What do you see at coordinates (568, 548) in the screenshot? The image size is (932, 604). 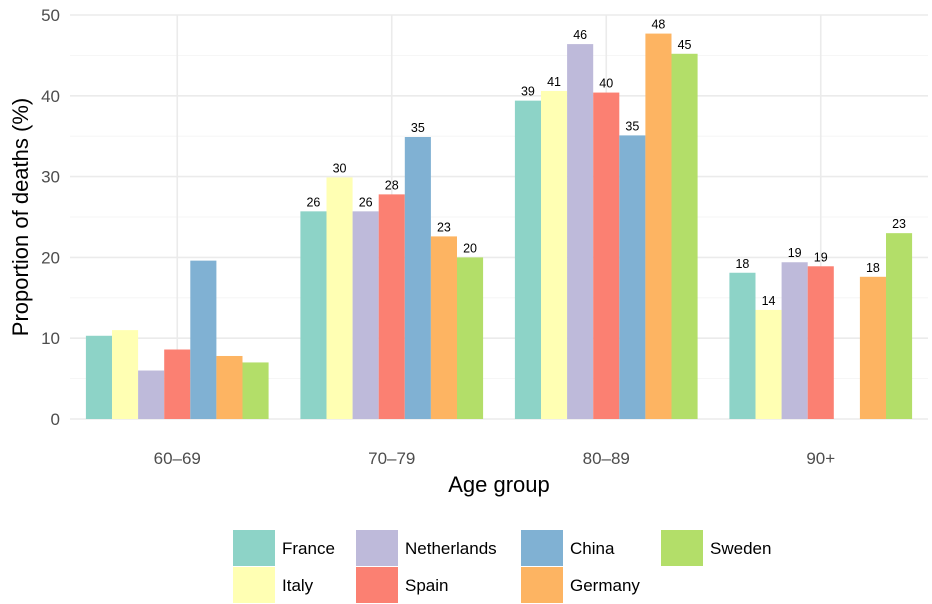 I see `legend-item: China` at bounding box center [568, 548].